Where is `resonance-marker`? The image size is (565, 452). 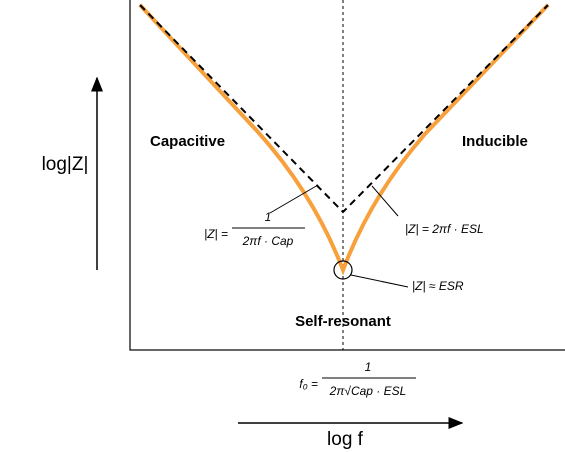
resonance-marker is located at coordinates (343, 270).